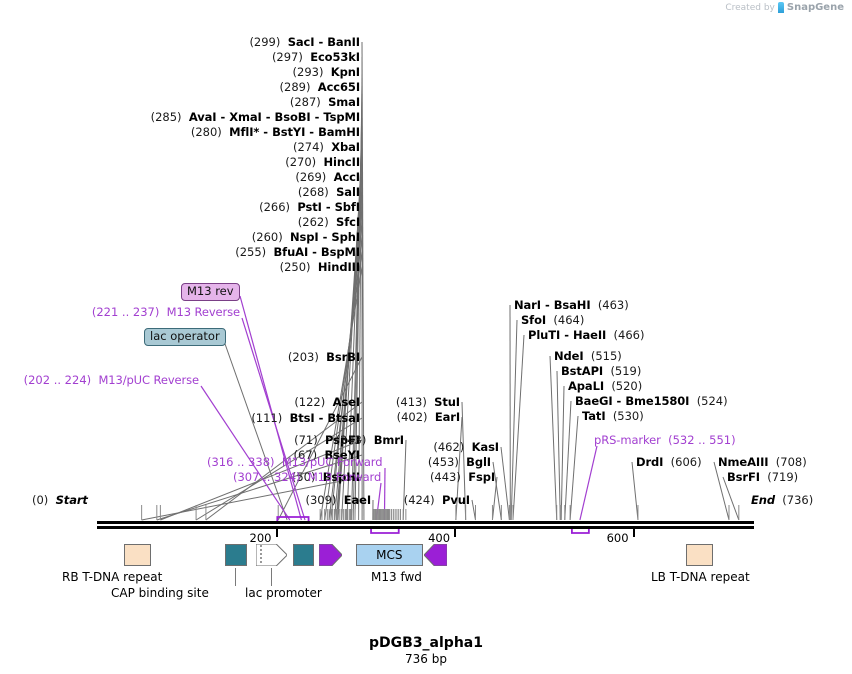 The width and height of the screenshot is (852, 674). I want to click on enzyme-label: (268) SalI, so click(329, 192).